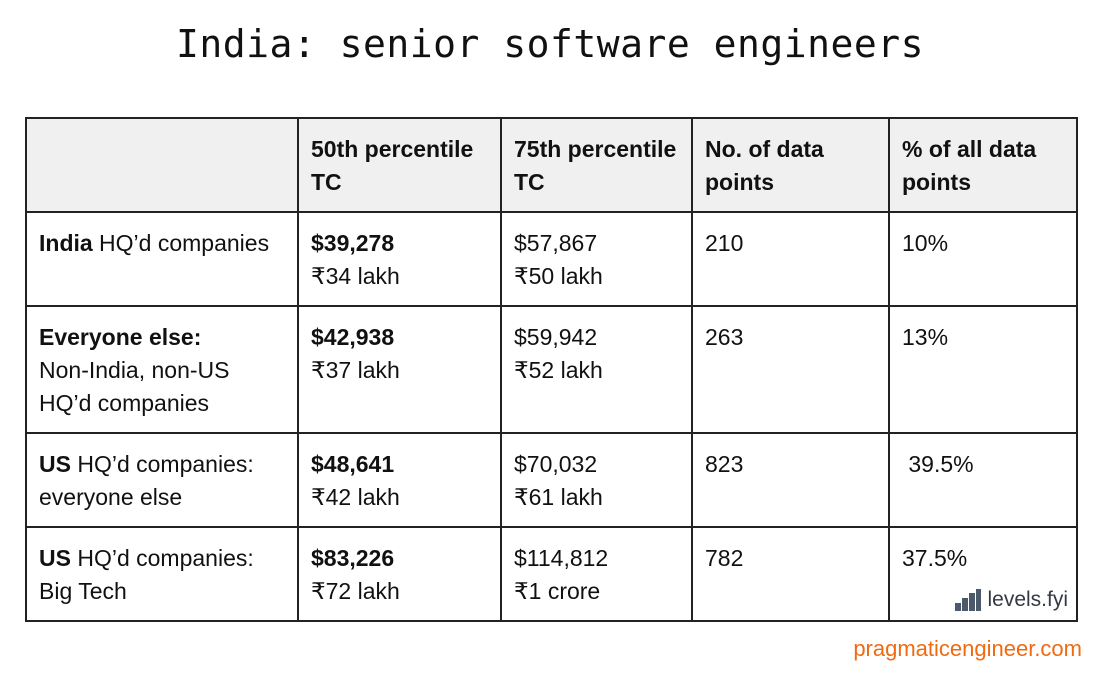 The width and height of the screenshot is (1100, 681). I want to click on p50-usd: $48,641, so click(353, 464).